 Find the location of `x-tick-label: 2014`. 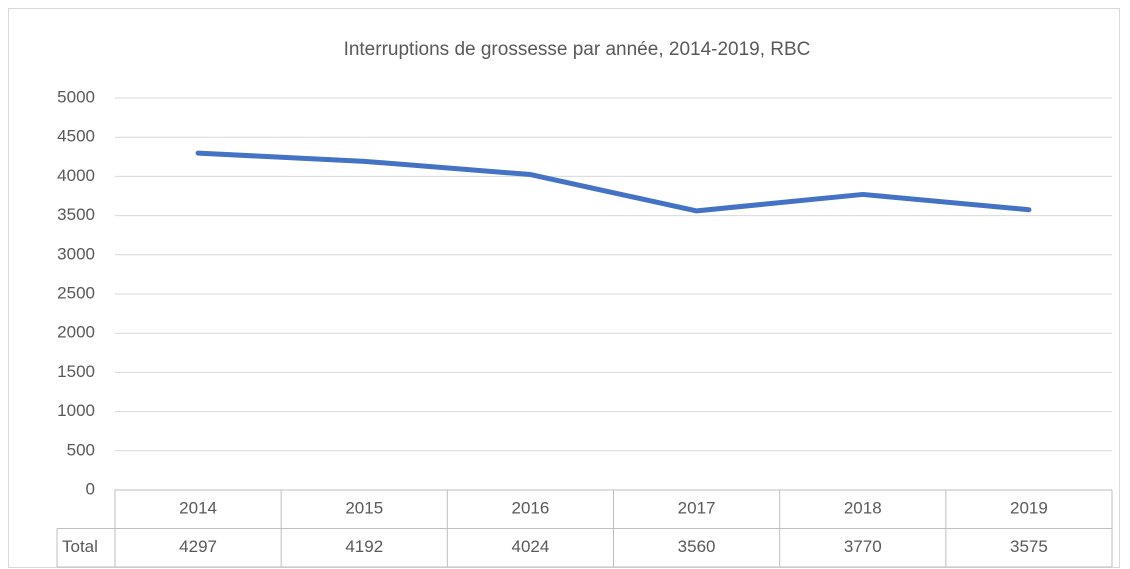

x-tick-label: 2014 is located at coordinates (198, 508).